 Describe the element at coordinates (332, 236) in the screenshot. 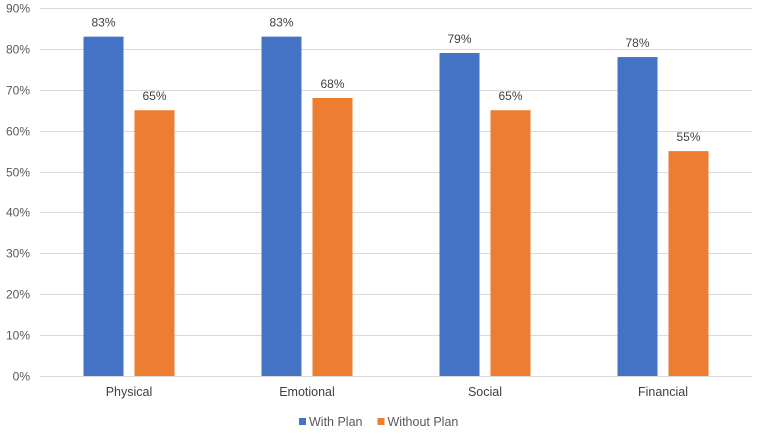

I see `bar-without-plan-emotional` at that location.